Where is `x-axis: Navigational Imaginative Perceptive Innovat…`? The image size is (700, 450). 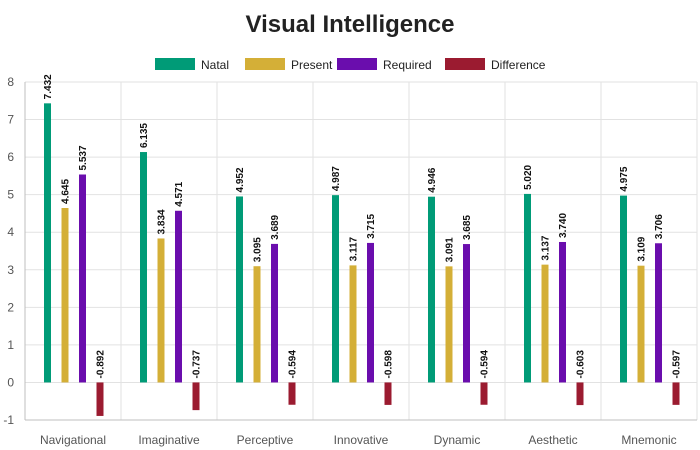
x-axis: Navigational Imaginative Perceptive Innovat… is located at coordinates (361, 433).